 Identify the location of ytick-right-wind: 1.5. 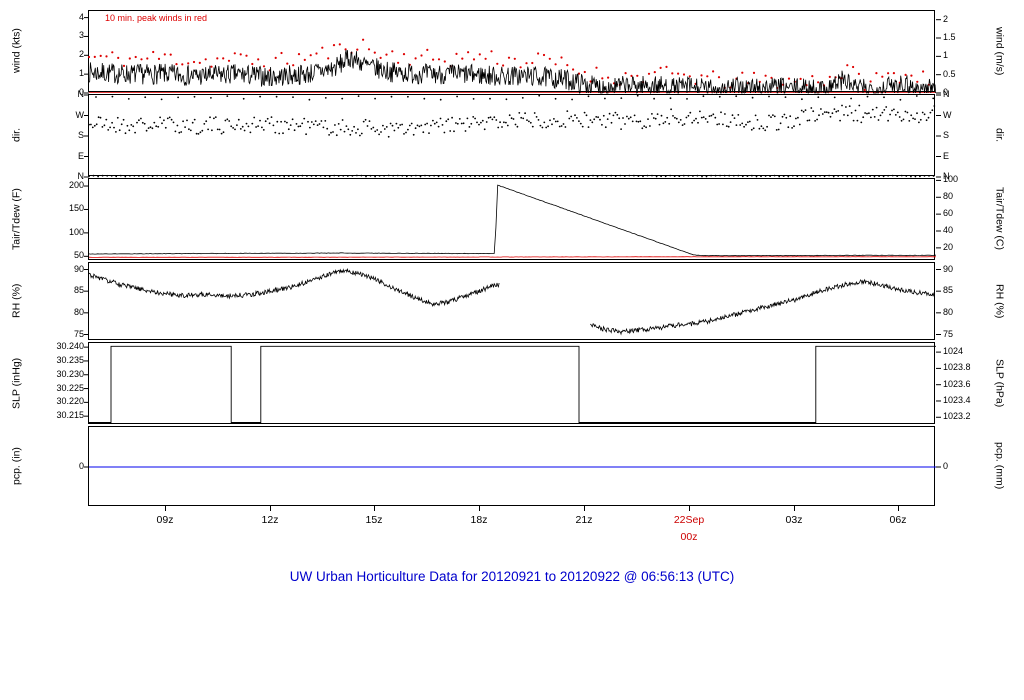
(949, 37).